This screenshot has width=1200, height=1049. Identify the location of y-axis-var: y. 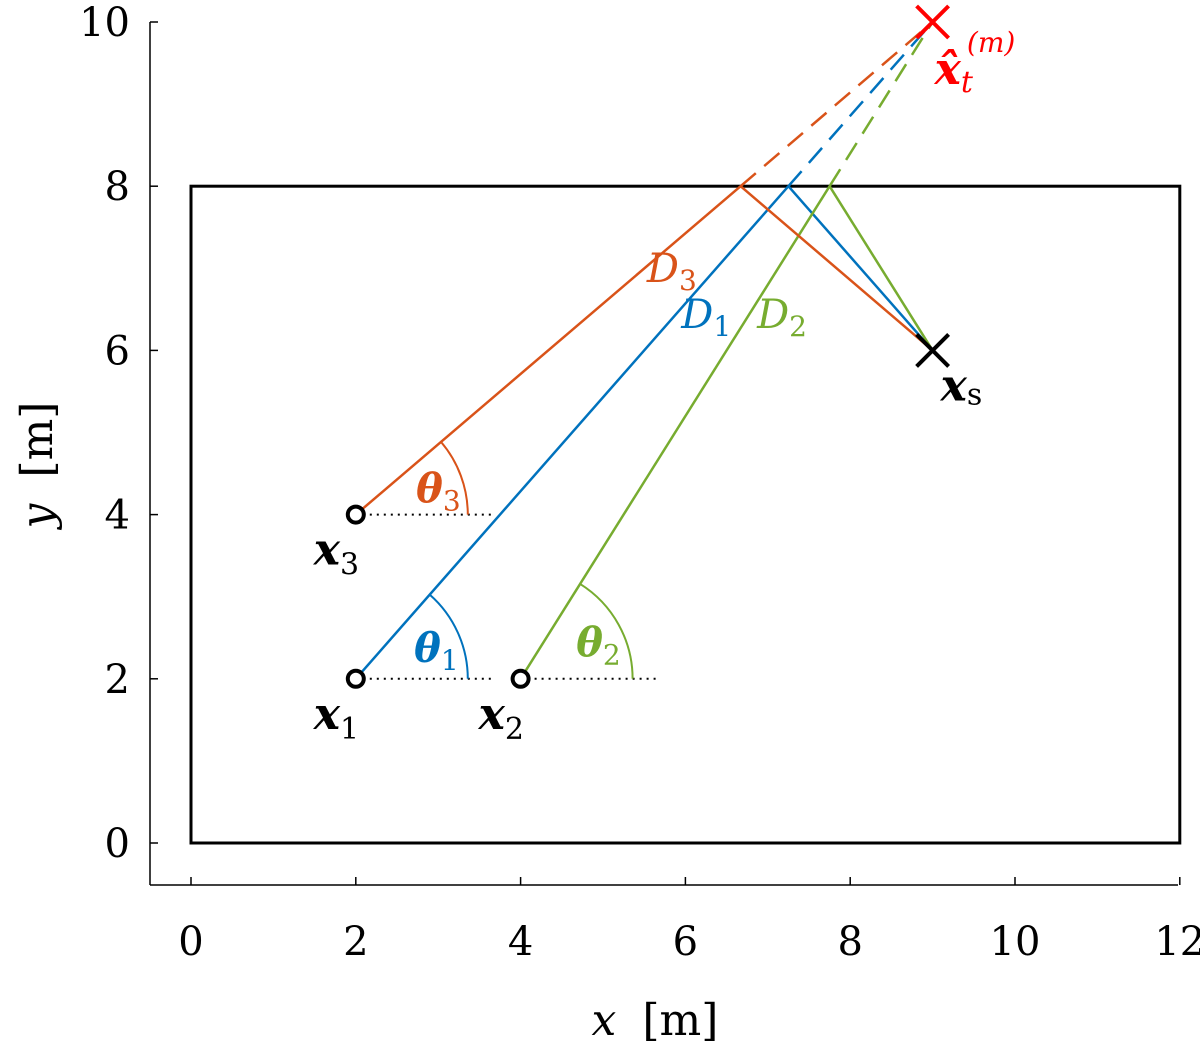
(37, 516).